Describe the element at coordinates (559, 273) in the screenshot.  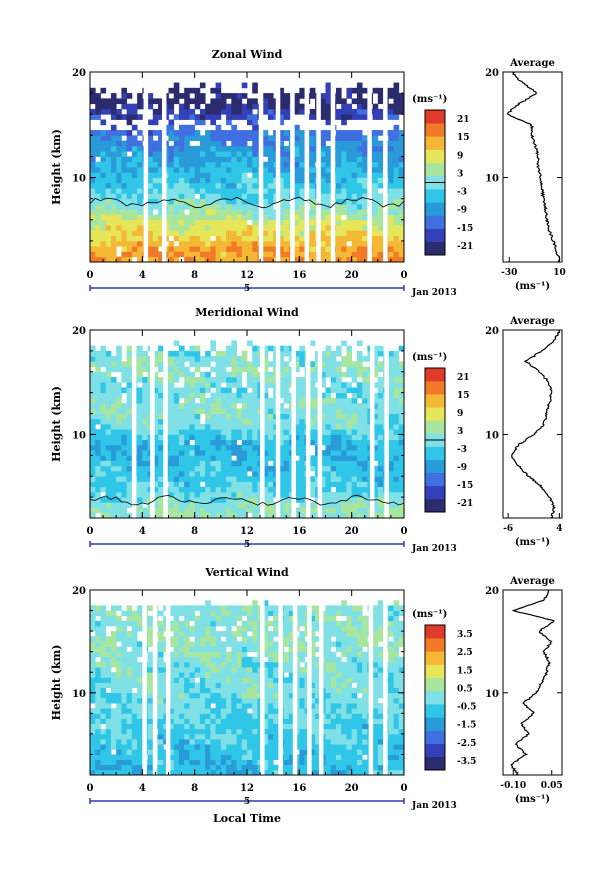
I see `avg-x-tick-label: 10` at that location.